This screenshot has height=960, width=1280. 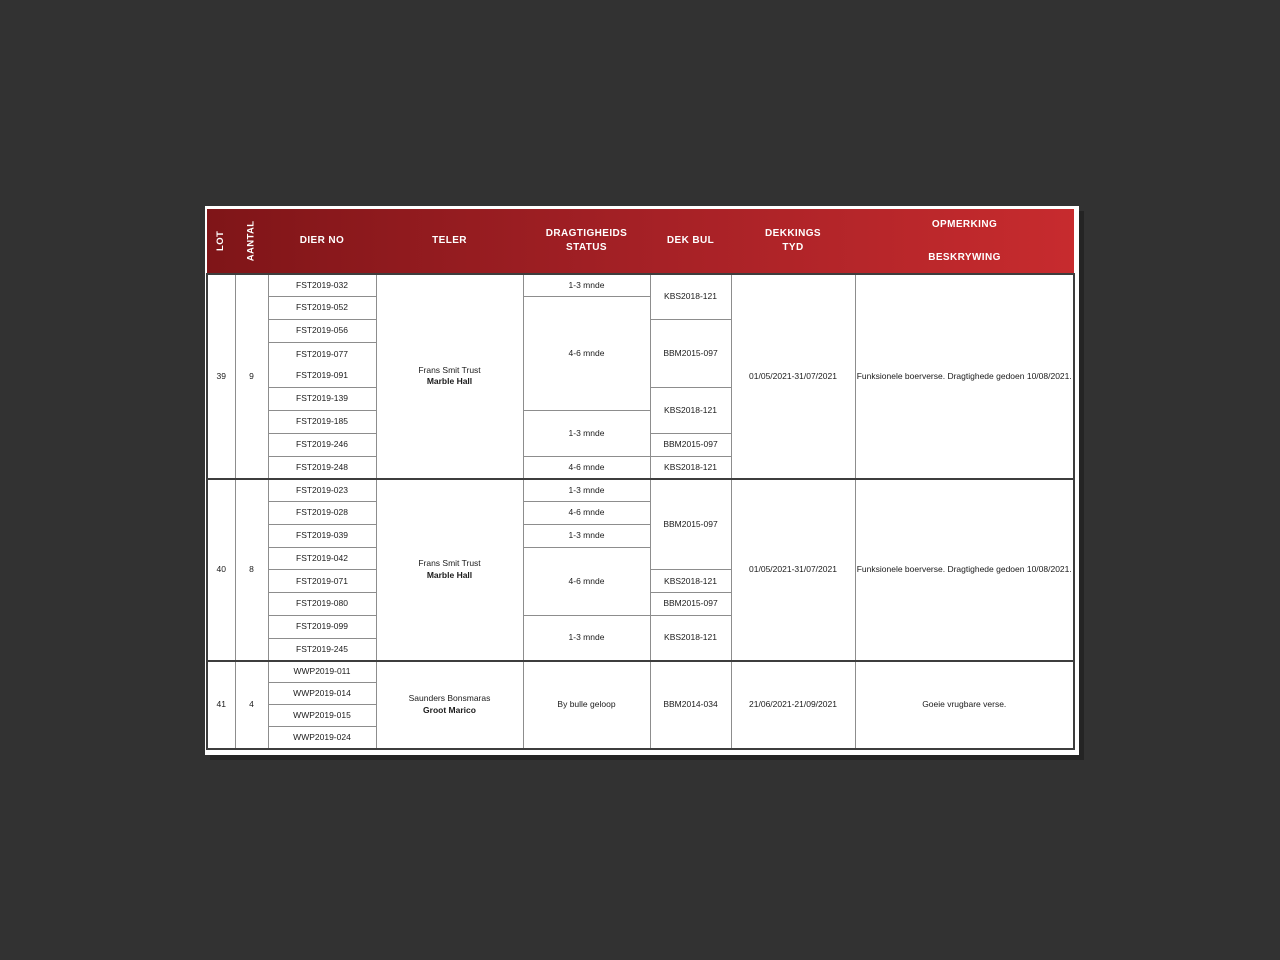 I want to click on dier-no-cell: FST2019-052, so click(x=322, y=308).